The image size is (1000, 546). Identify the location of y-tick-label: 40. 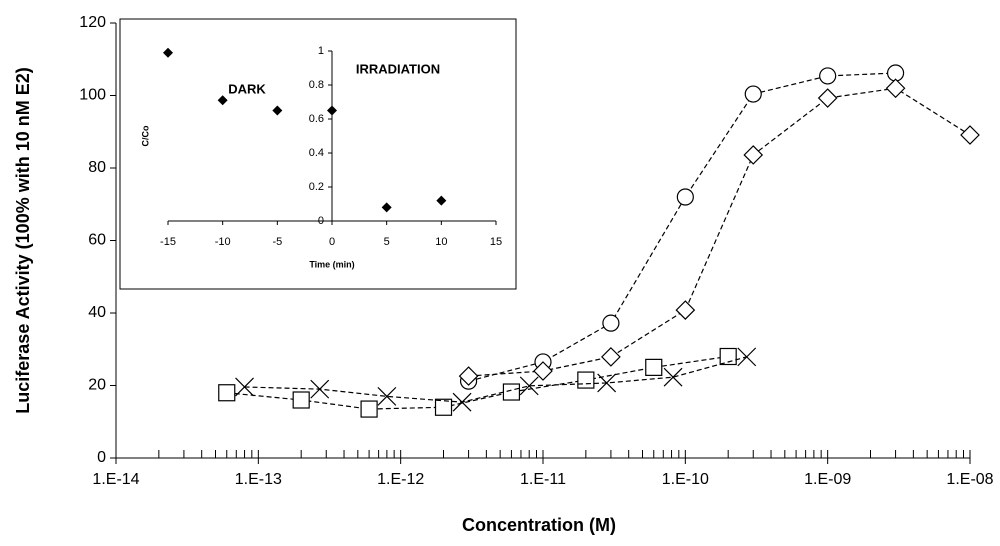
(97, 312).